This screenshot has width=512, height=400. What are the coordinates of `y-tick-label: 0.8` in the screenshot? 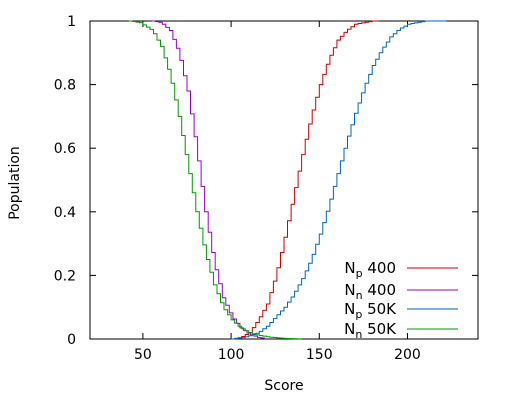 It's located at (65, 86).